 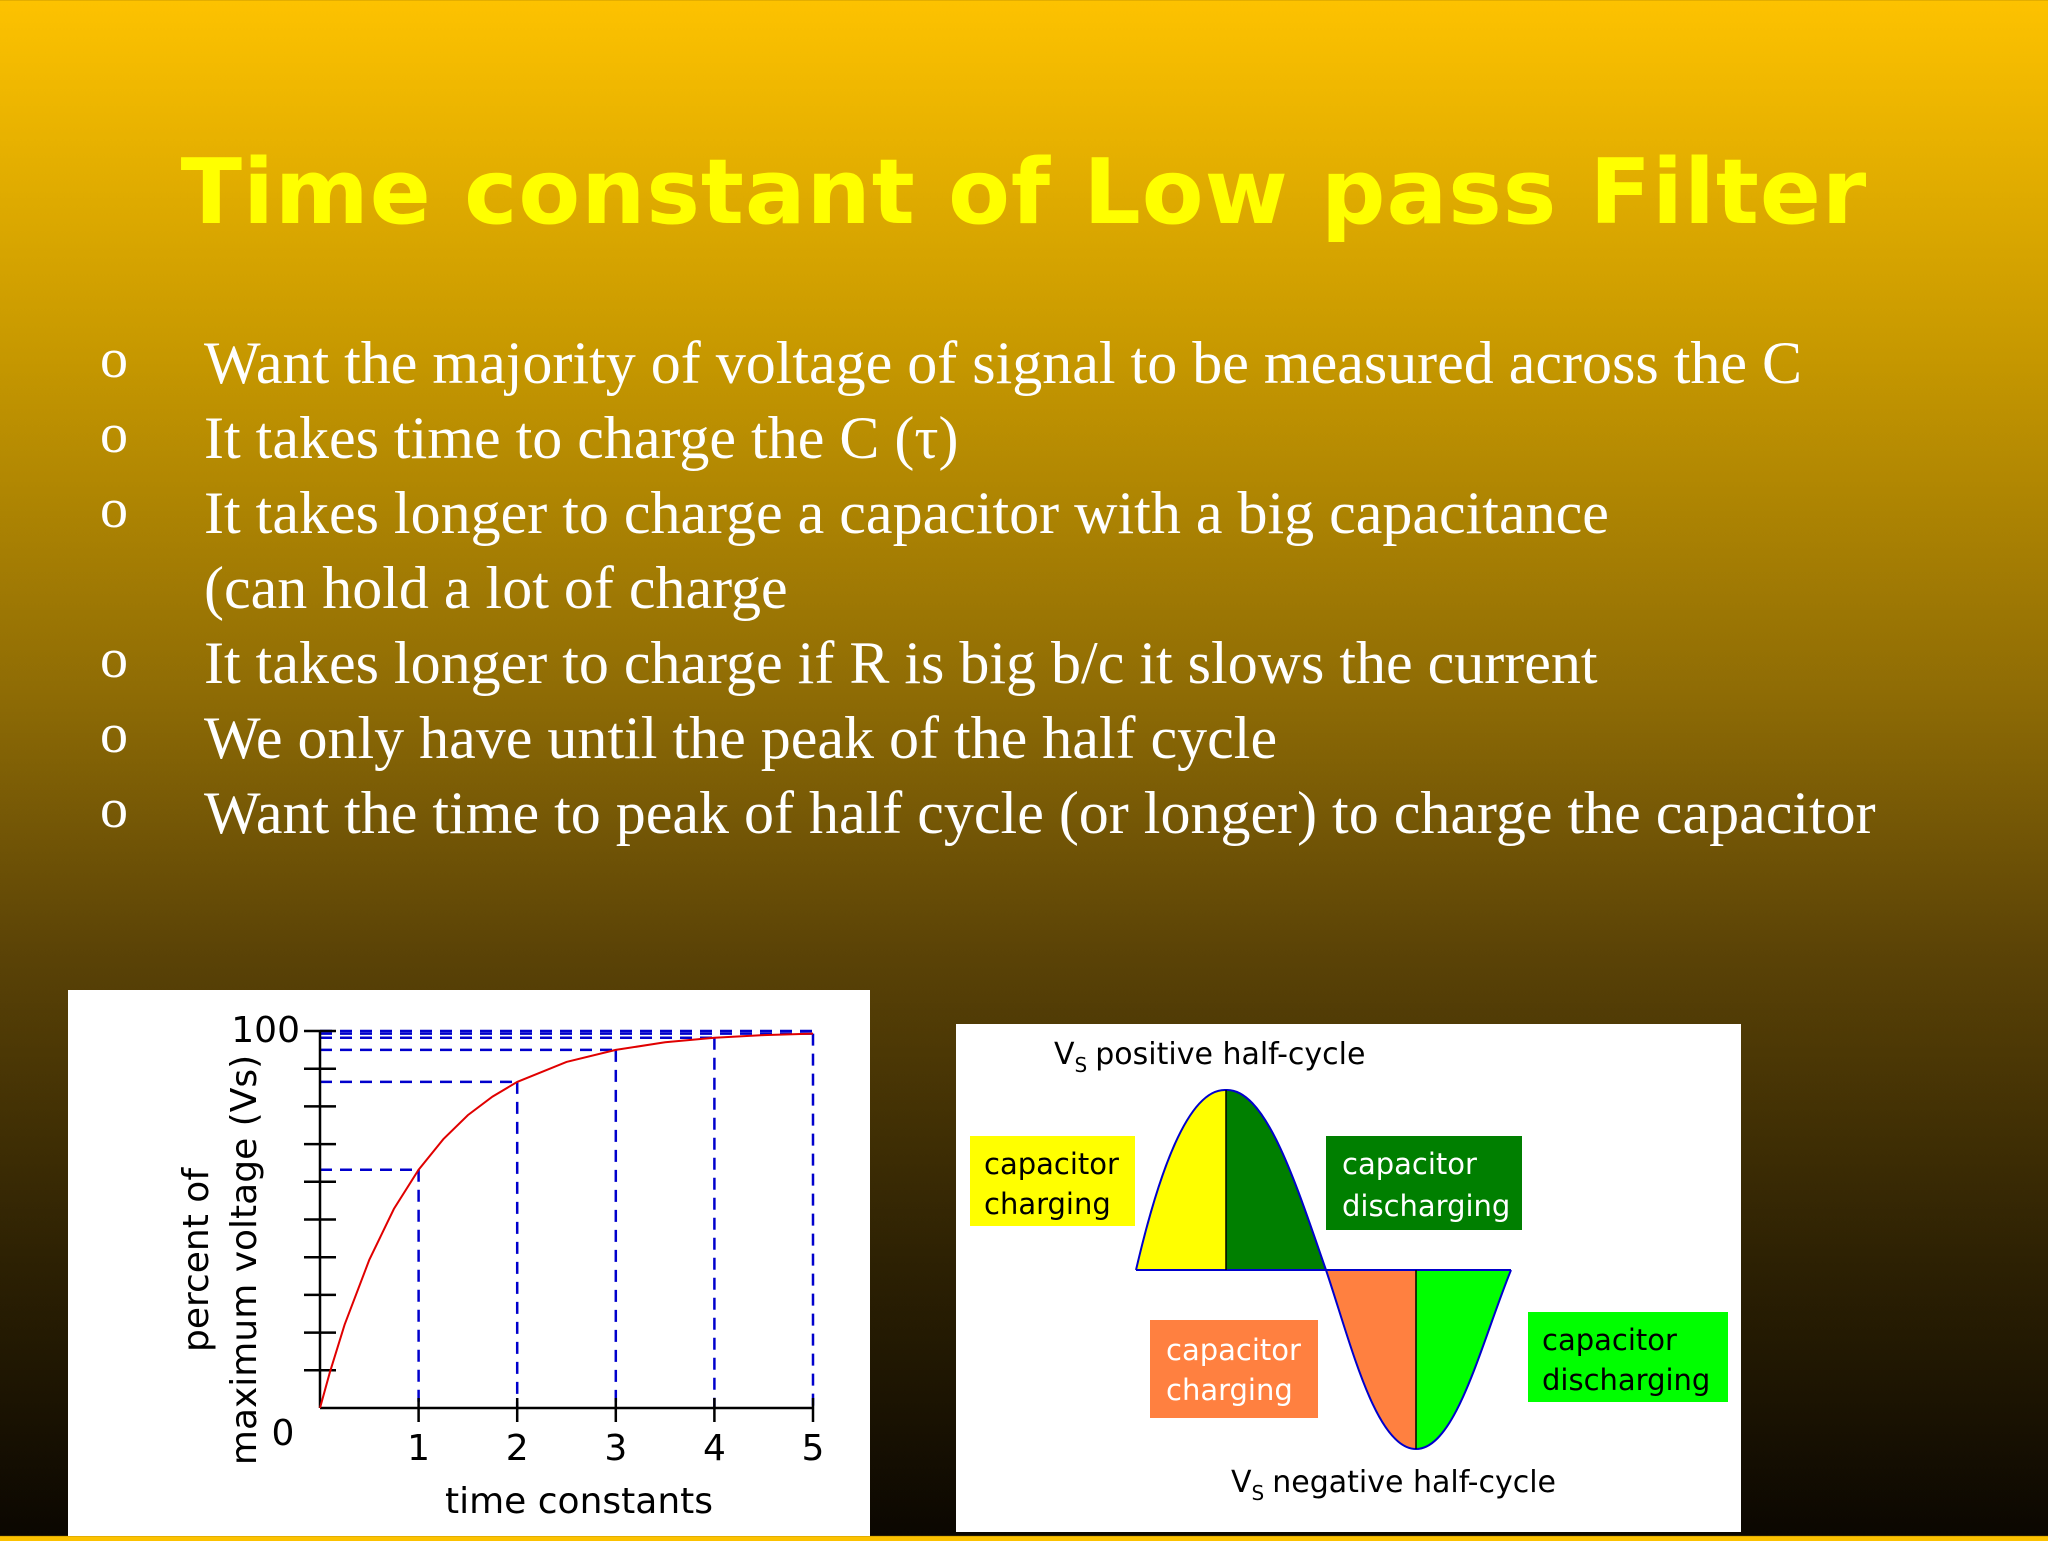 I want to click on x-tick-label: 3, so click(x=615, y=1448).